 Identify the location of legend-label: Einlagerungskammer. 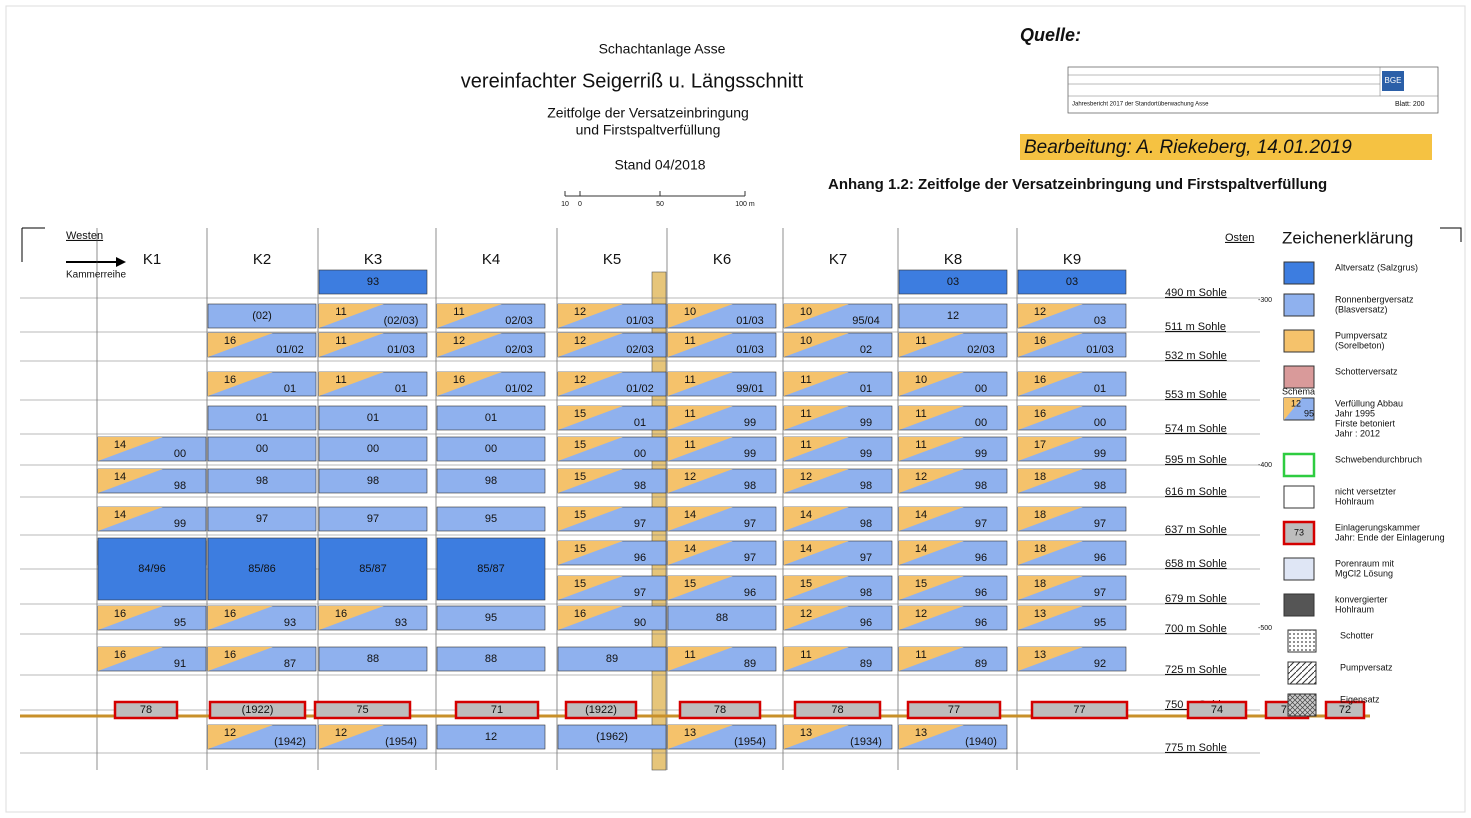
(1377, 527).